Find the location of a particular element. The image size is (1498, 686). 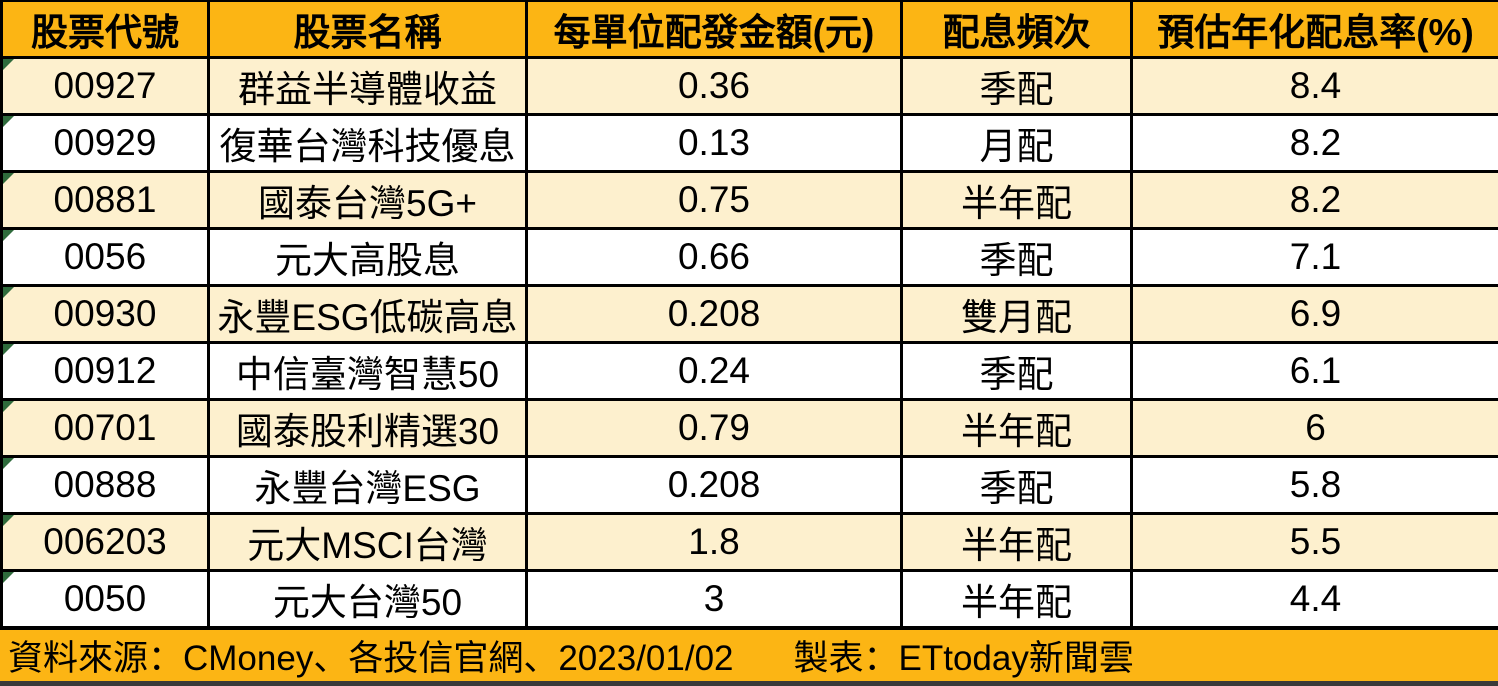

cell-stock-code: 00912 is located at coordinates (105, 371).